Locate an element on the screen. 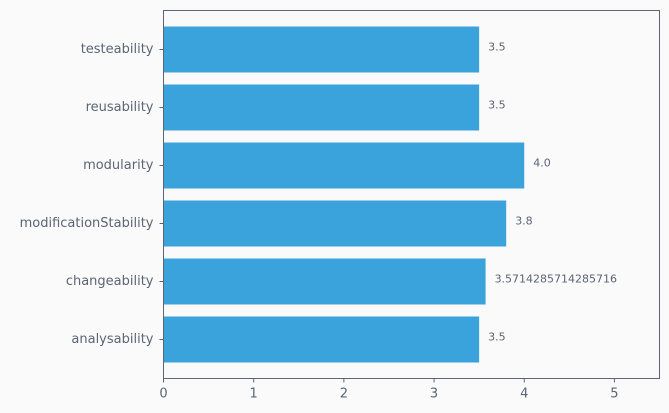 The height and width of the screenshot is (413, 669). data-label-modularity: 4.0 is located at coordinates (542, 163).